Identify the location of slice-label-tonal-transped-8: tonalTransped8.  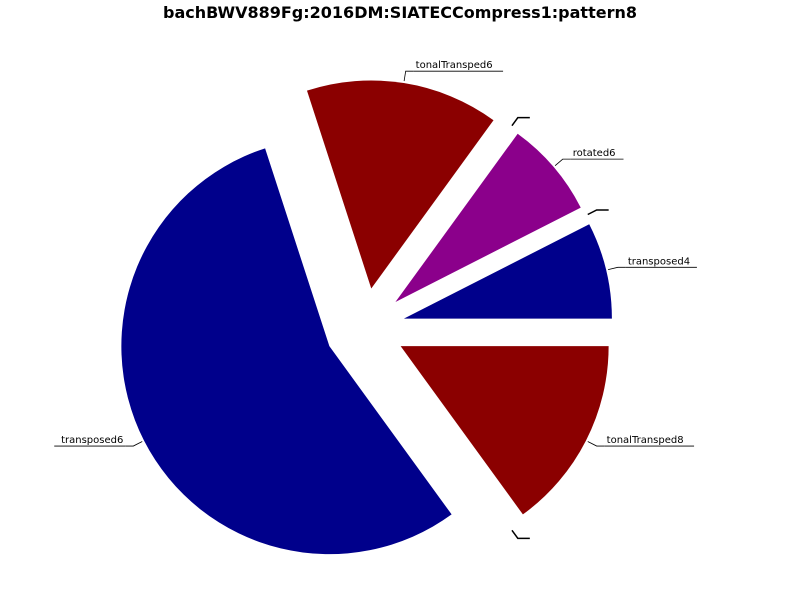
(645, 440).